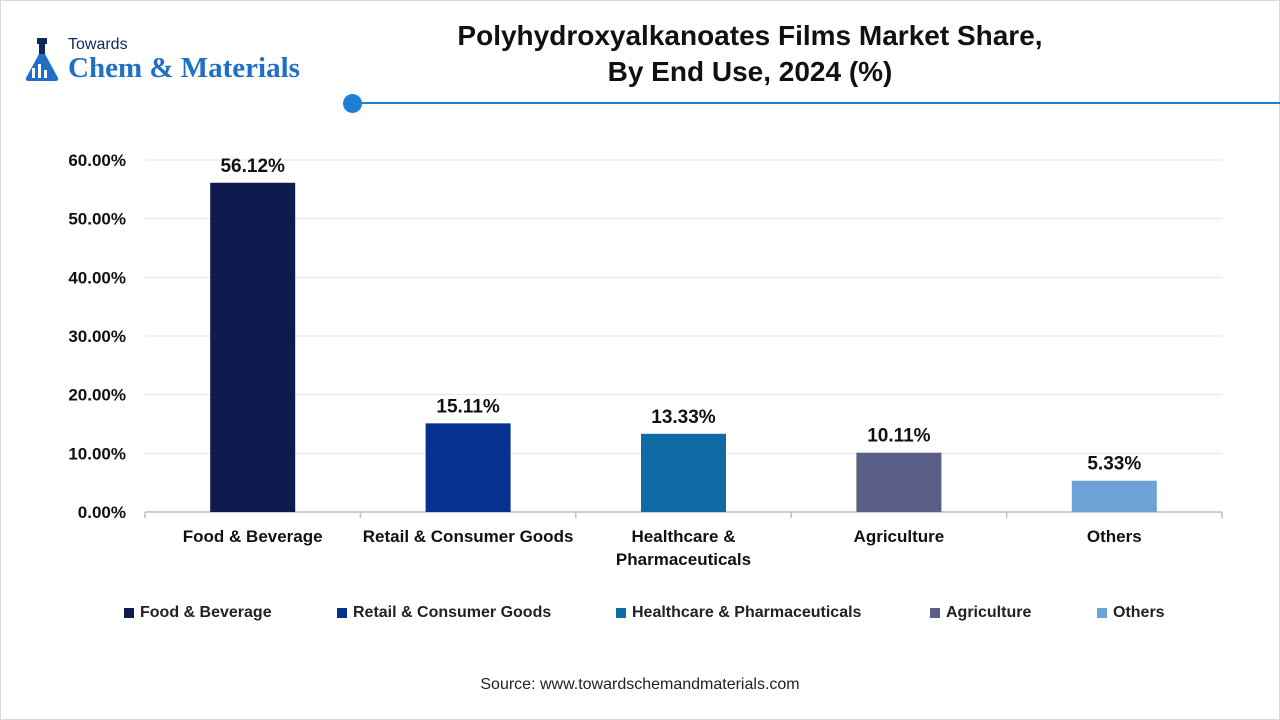 The height and width of the screenshot is (720, 1280). I want to click on brand-main-text: Chem & Materials, so click(184, 68).